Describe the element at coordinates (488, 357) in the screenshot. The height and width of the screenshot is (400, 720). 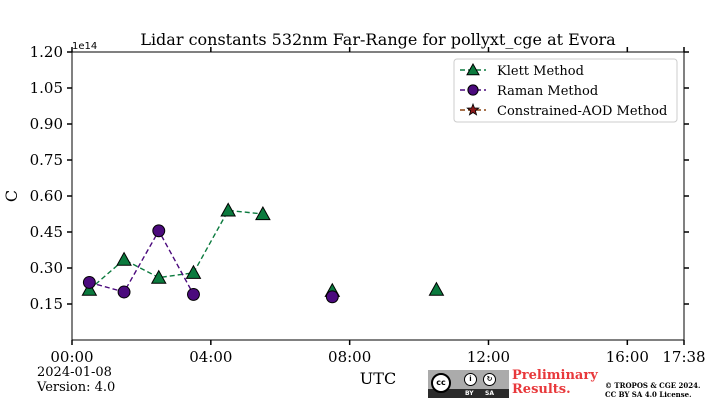
I see `x-tick-label-3: 12:00` at that location.